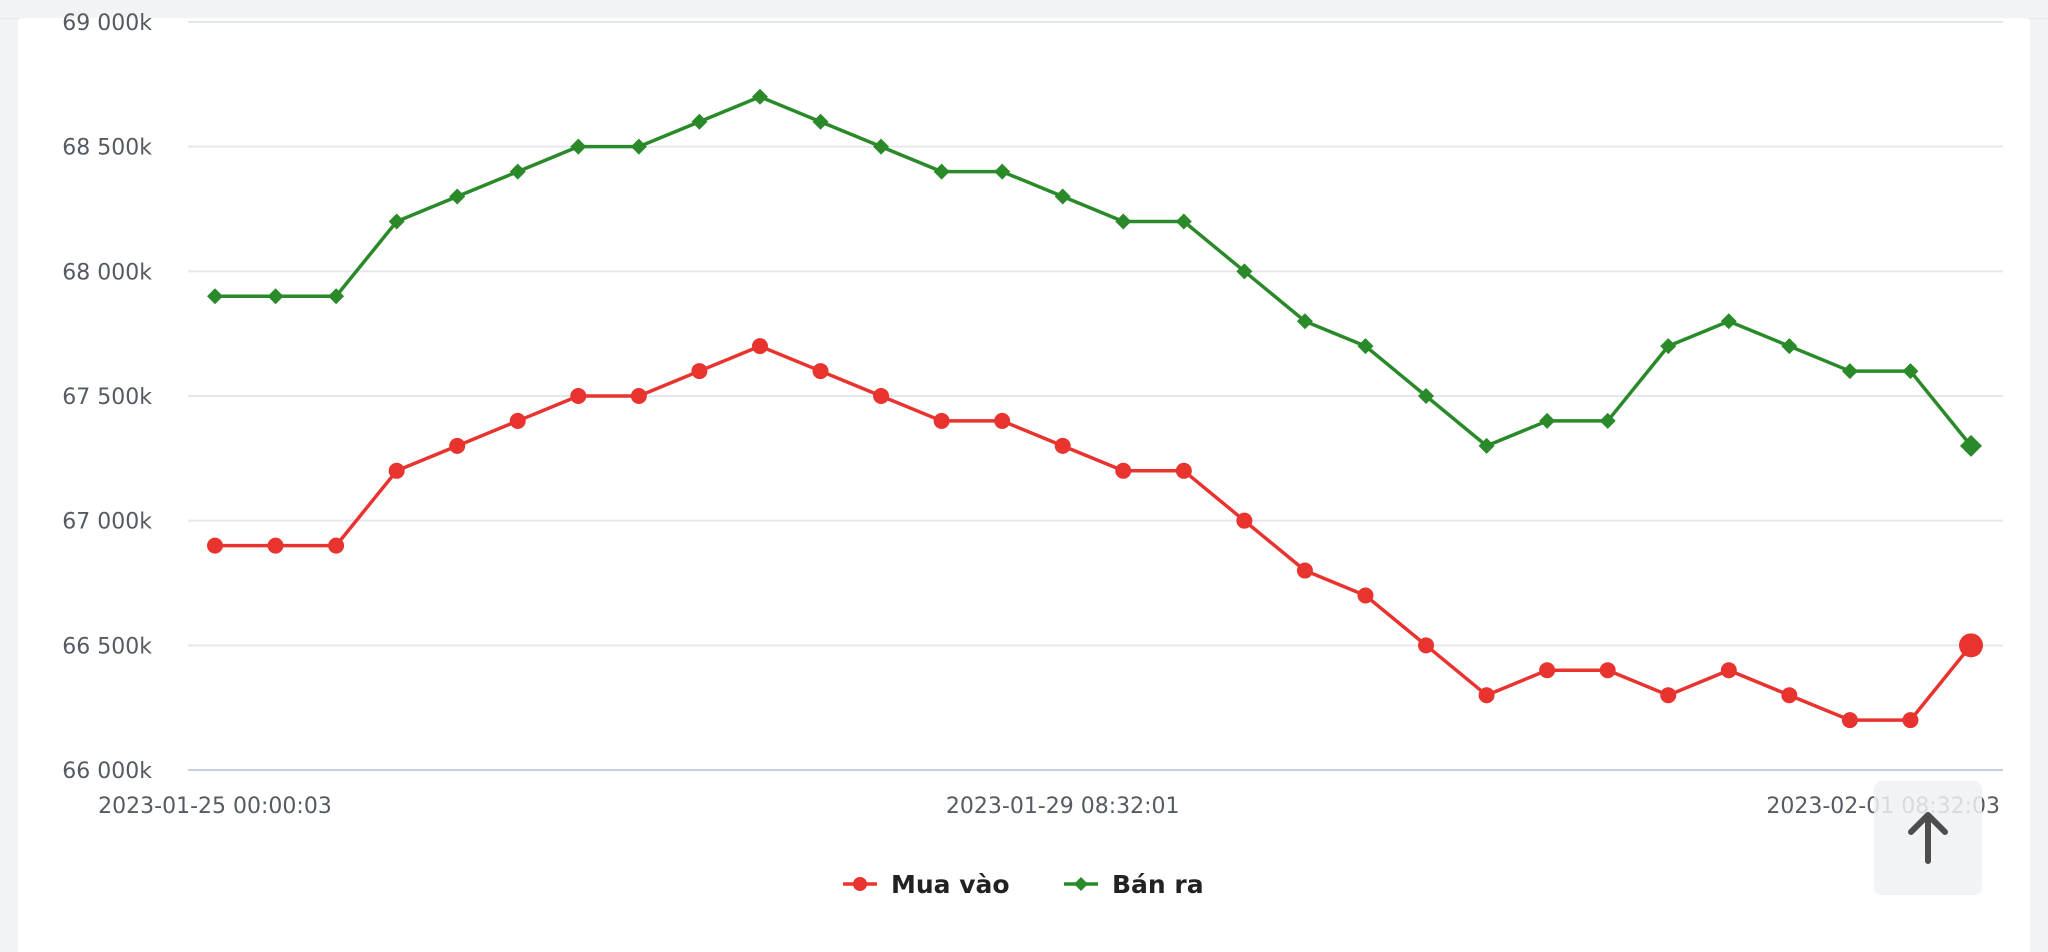  Describe the element at coordinates (1063, 806) in the screenshot. I see `x-tick-label: 2023-01-29 08:32:01` at that location.